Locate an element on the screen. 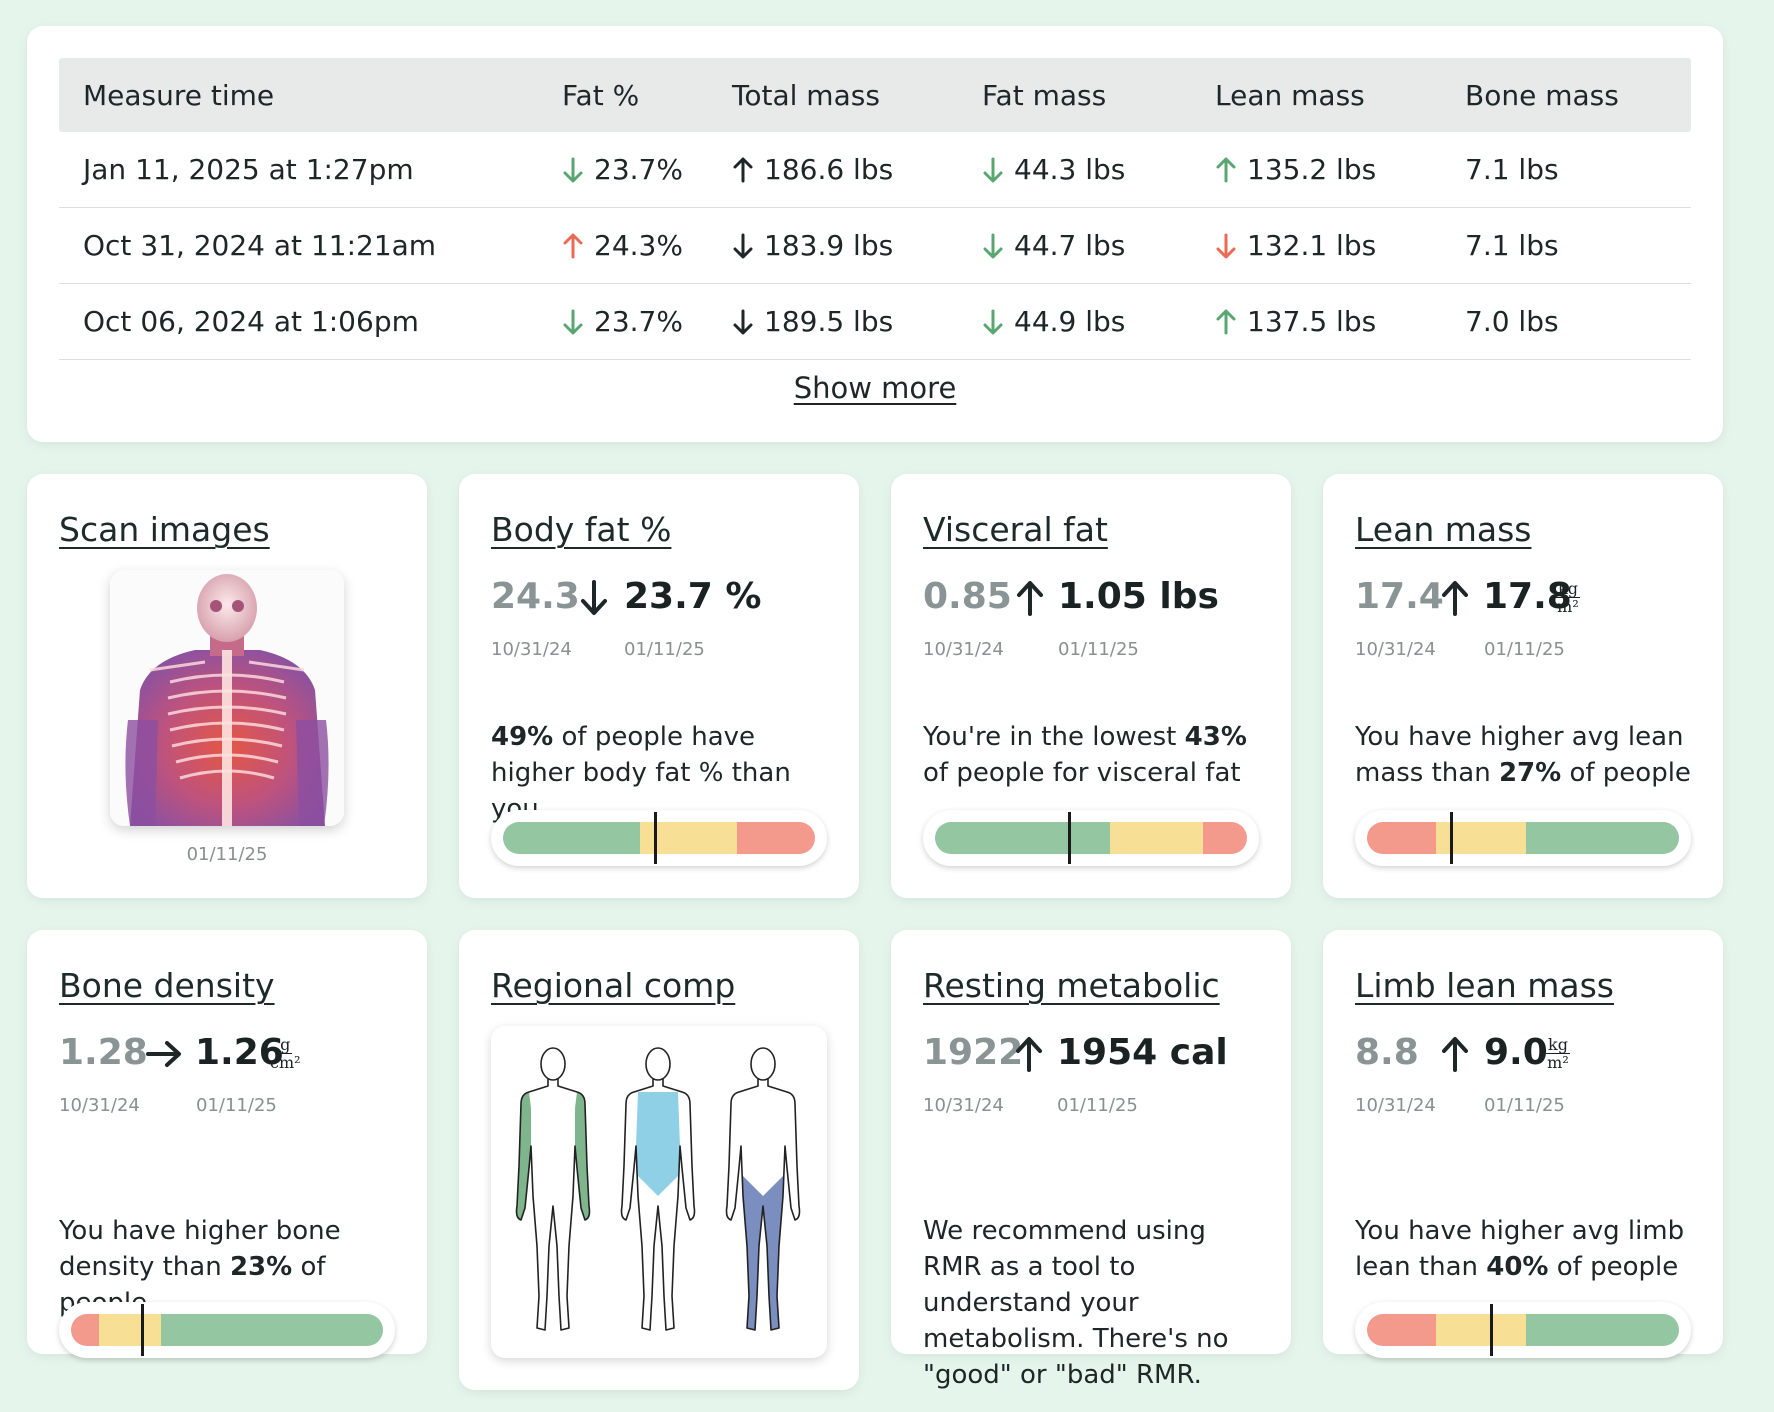 This screenshot has width=1774, height=1412. resting-metabolic-title: Resting metabolic is located at coordinates (1071, 985).